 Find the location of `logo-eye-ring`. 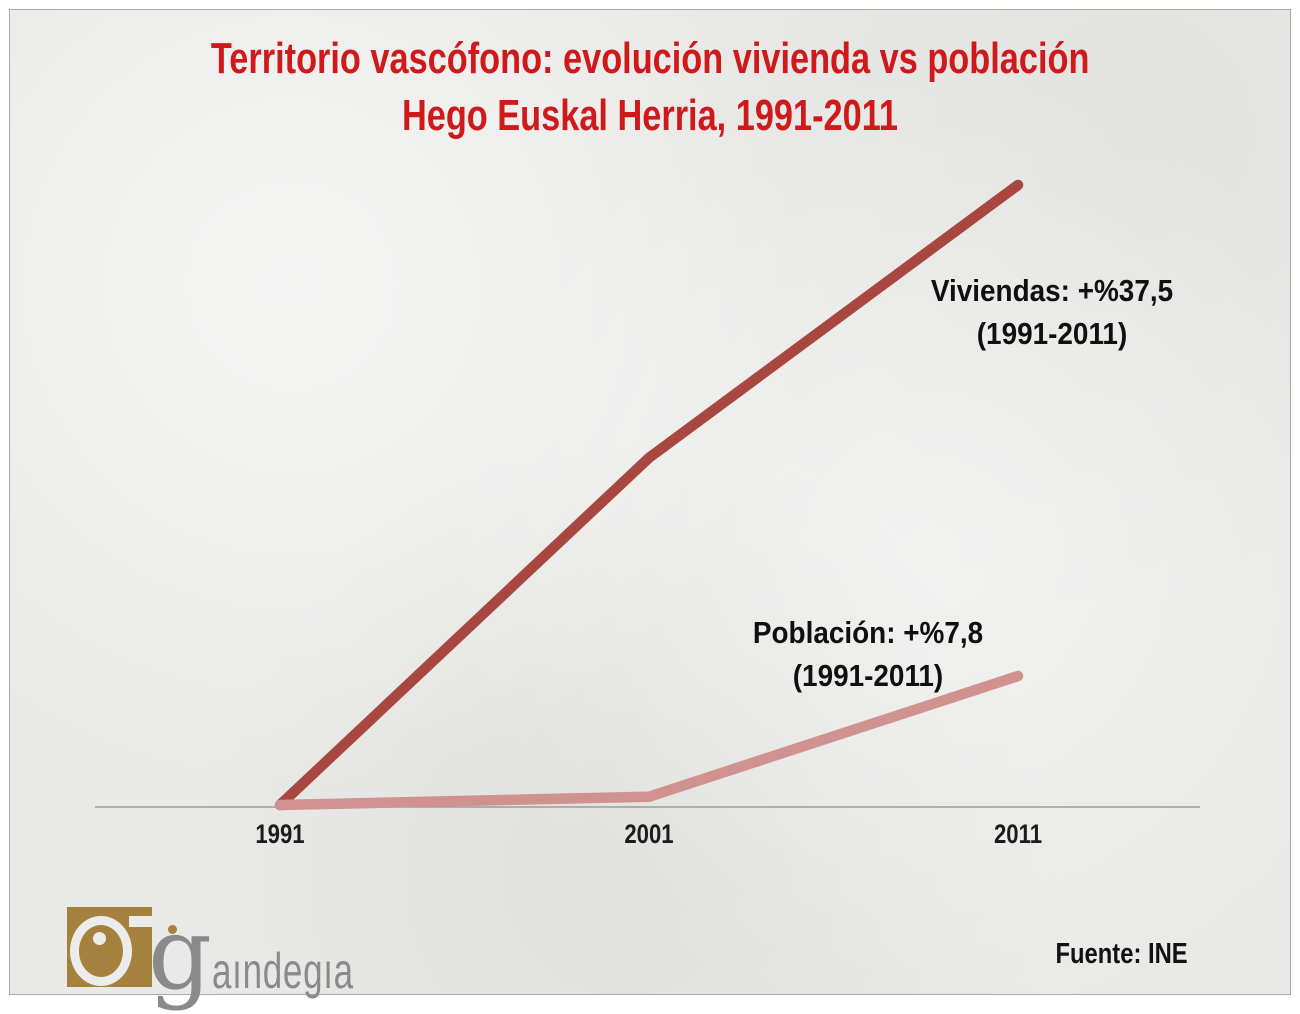

logo-eye-ring is located at coordinates (101, 951).